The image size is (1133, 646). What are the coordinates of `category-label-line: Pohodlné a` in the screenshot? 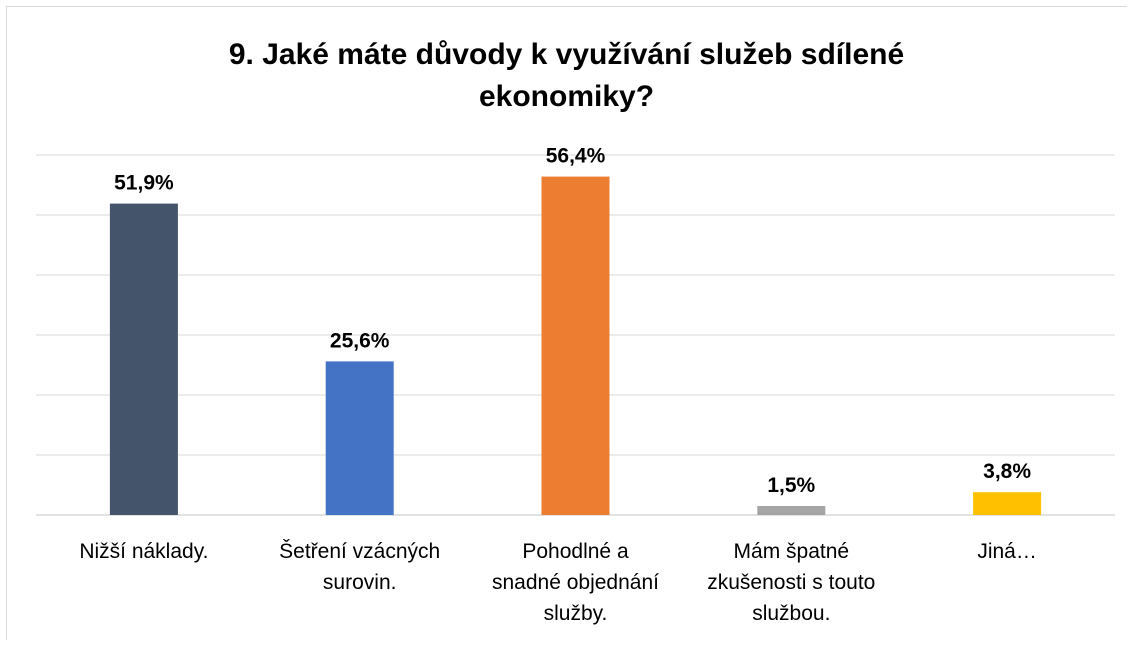 It's located at (575, 551).